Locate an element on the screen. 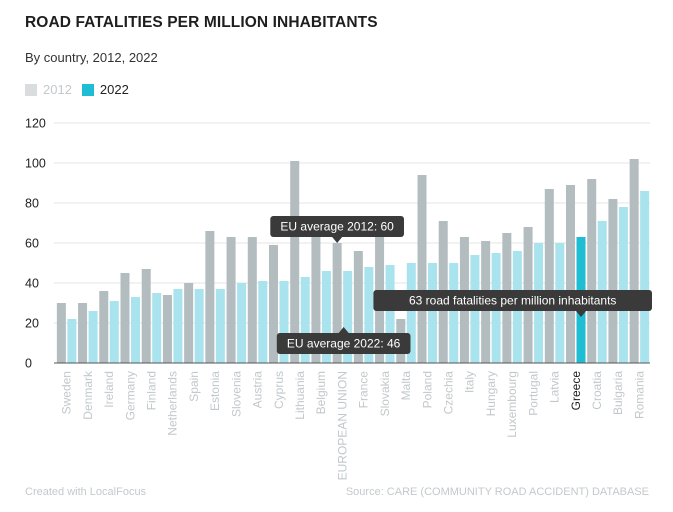 This screenshot has width=673, height=512. y-tick-label: 60 is located at coordinates (32, 244).